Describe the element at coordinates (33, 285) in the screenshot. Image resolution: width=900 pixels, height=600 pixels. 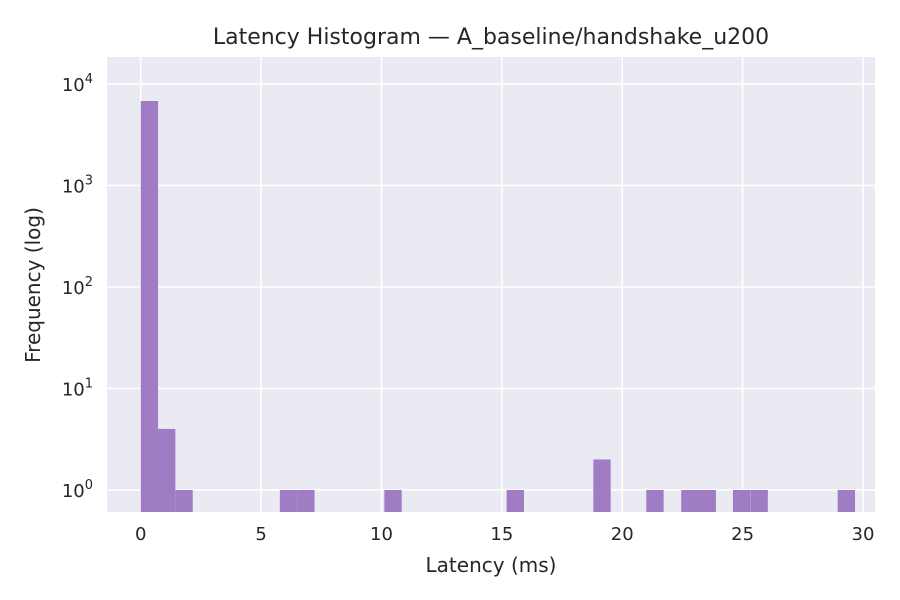
I see `y-axis-label: Frequency (log)` at that location.